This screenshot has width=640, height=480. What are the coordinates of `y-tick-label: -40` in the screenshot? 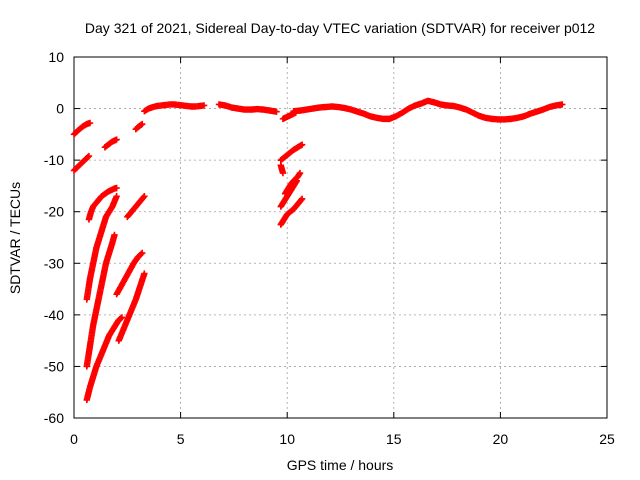 It's located at (54, 315).